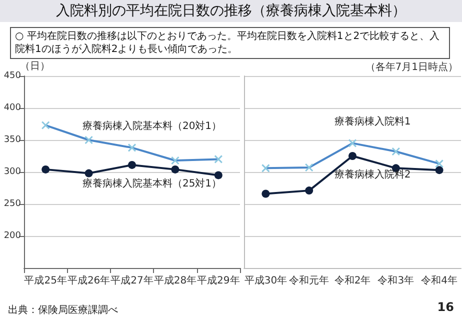 The height and width of the screenshot is (320, 462). What do you see at coordinates (175, 280) in the screenshot?
I see `x-tick-label: 平成28年` at bounding box center [175, 280].